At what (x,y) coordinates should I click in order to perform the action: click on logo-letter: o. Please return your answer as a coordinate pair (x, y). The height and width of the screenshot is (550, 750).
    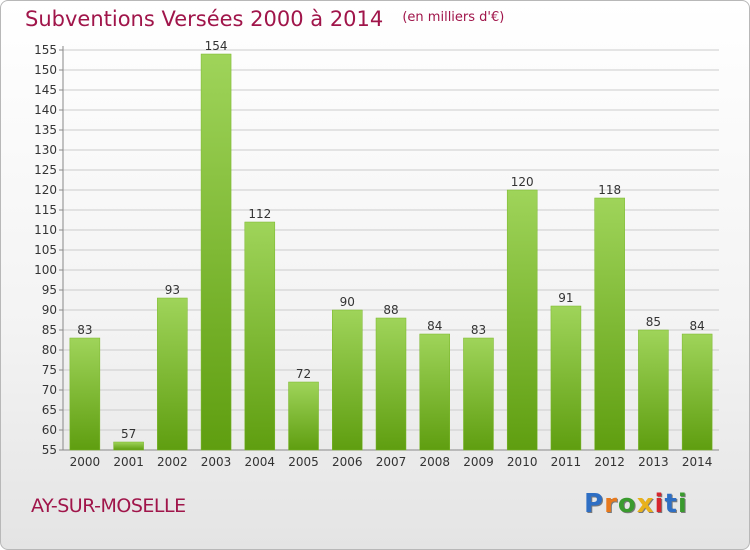
    Looking at the image, I should click on (627, 504).